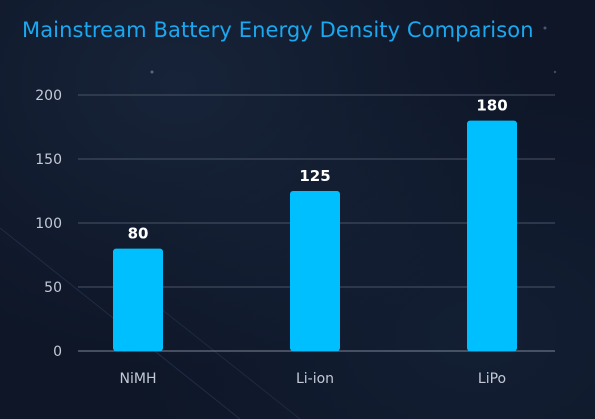 Image resolution: width=595 pixels, height=419 pixels. Describe the element at coordinates (314, 176) in the screenshot. I see `data-label: 125` at that location.